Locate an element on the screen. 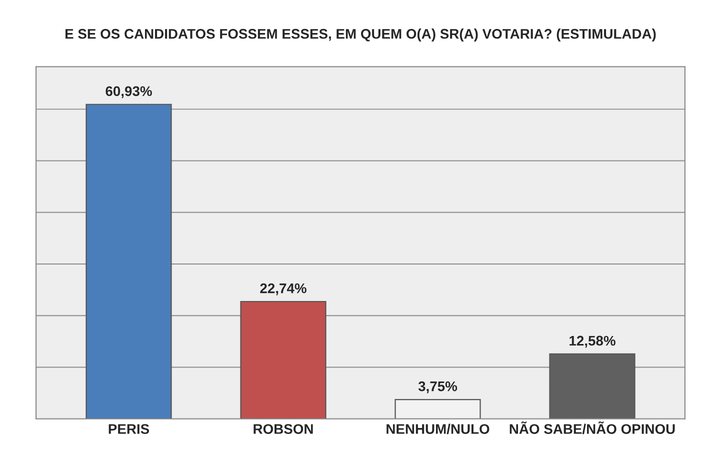 The image size is (721, 476). data-label: 12,58% is located at coordinates (593, 342).